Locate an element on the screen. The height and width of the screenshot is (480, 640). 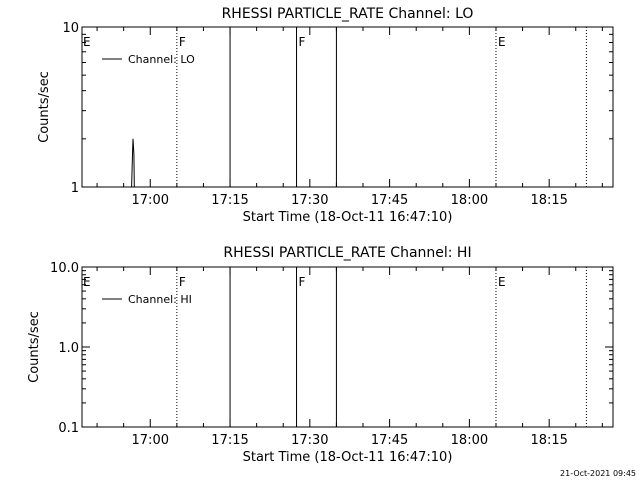
y-tick-label: 1.0 is located at coordinates (68, 348).